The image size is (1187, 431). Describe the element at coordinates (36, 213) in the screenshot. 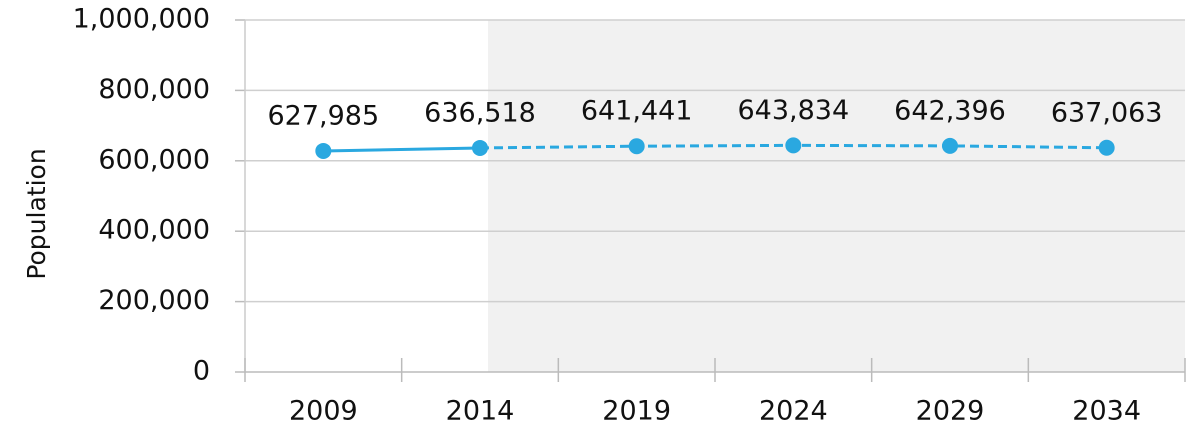

I see `y-axis-label: Population` at that location.